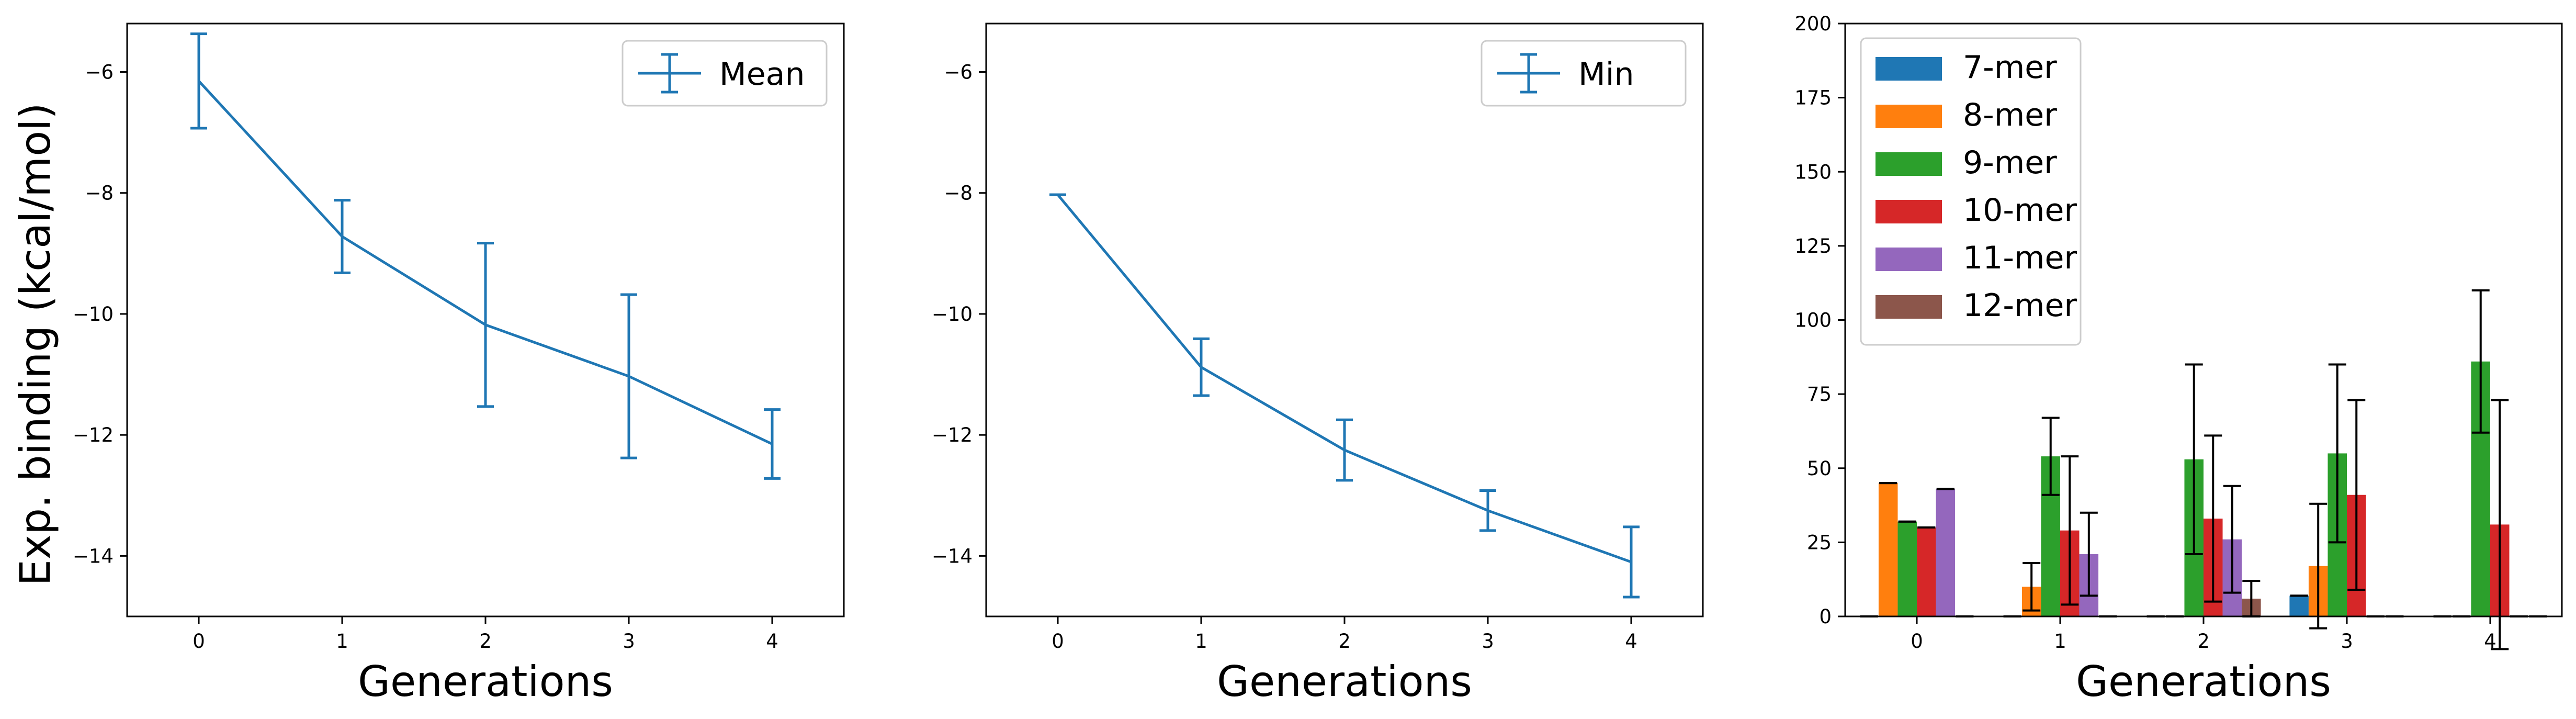 This screenshot has height=719, width=2576. Describe the element at coordinates (2020, 210) in the screenshot. I see `legend-label: 10-mer` at that location.